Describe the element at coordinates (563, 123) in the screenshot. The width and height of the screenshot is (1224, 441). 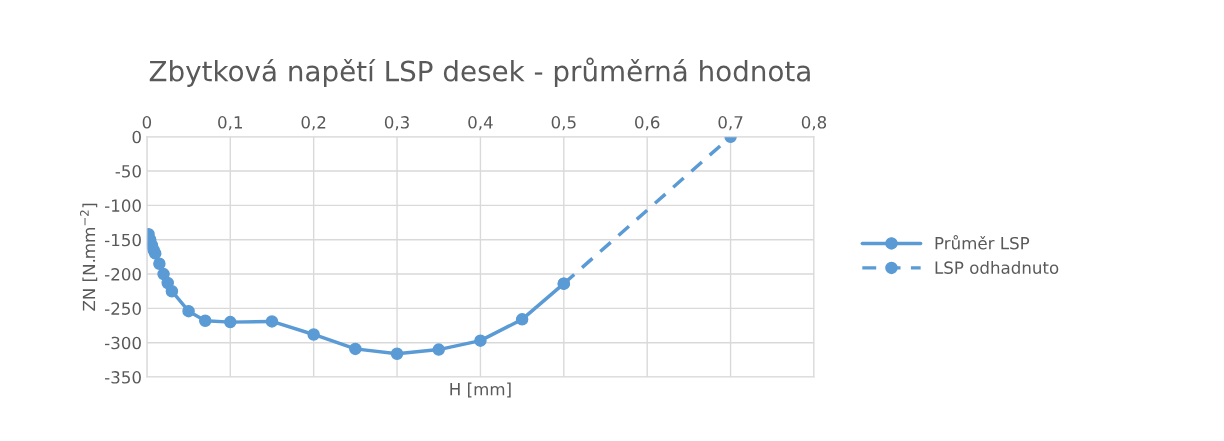
I see `x-tick-label: 0,5` at that location.